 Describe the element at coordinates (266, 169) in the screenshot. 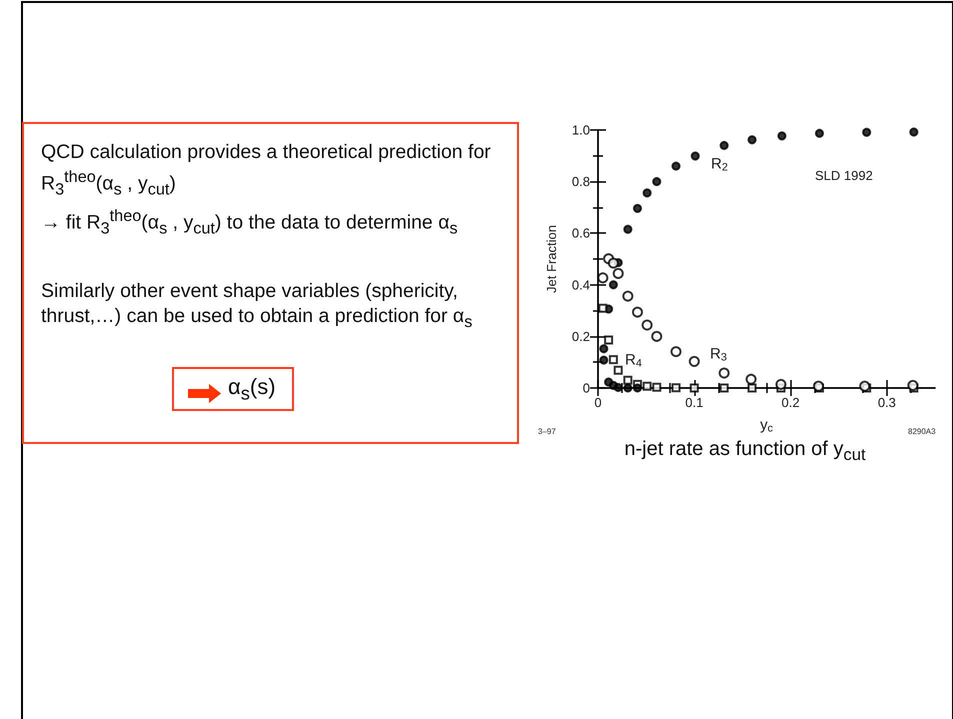

I see `text: QCD calculation provides a theoretical prediction for R$_{3}$$^{theo}$(α$_{s}$ , y$_{cut}$)` at that location.